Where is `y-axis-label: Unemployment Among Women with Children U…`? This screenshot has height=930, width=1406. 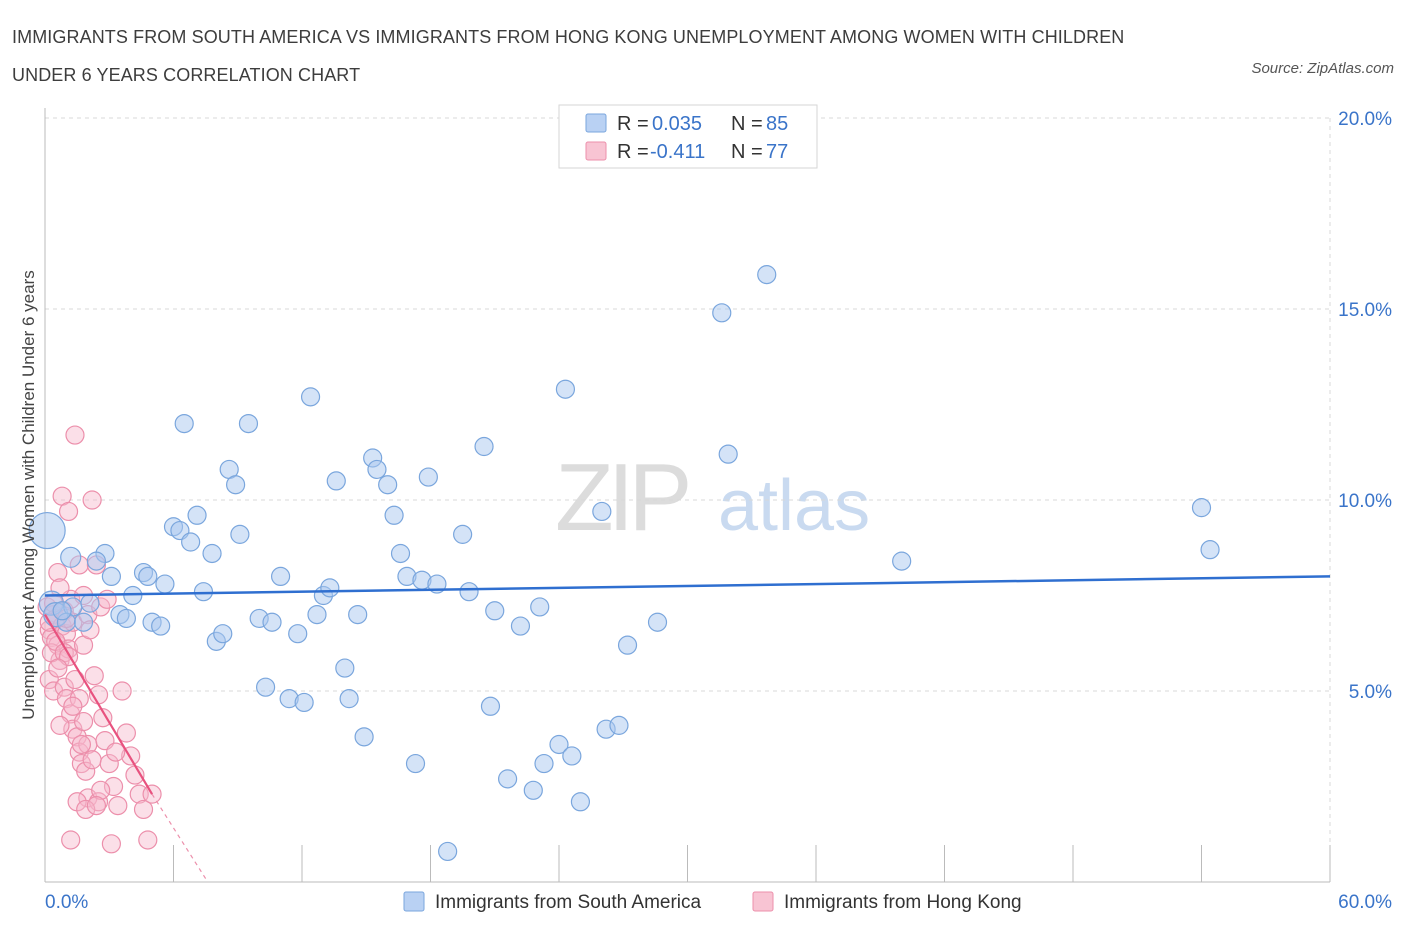
y-axis-label: Unemployment Among Women with Children U… is located at coordinates (28, 494).